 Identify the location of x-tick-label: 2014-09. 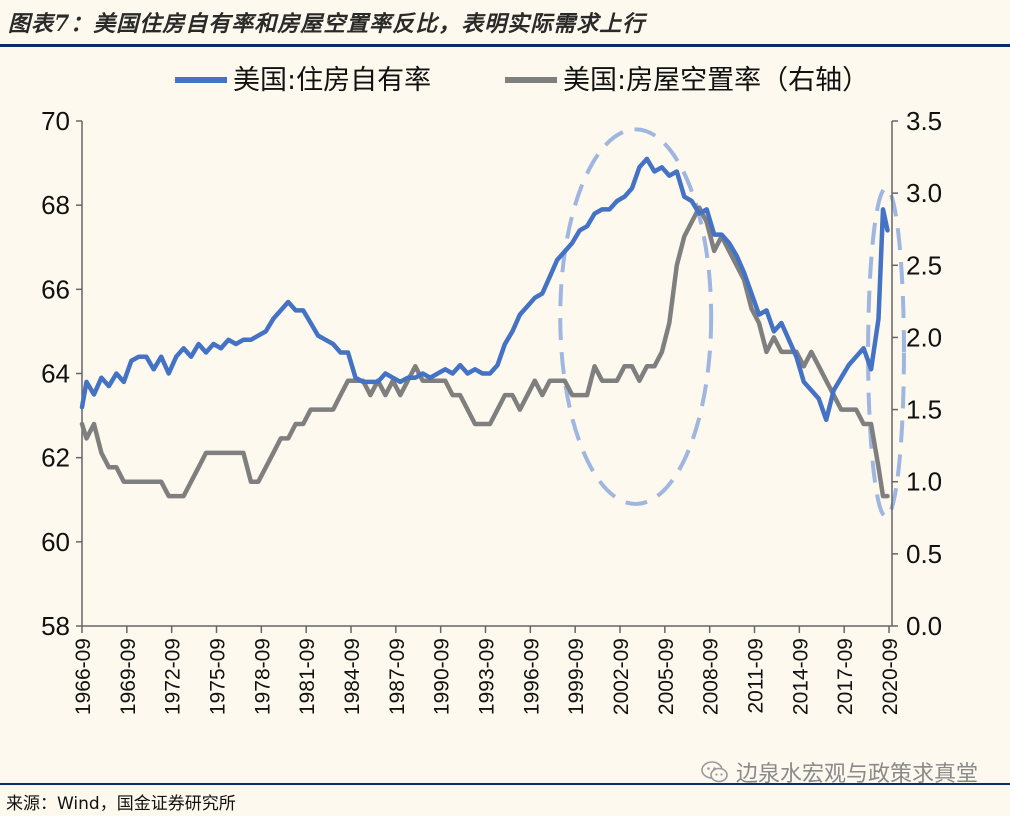
(800, 676).